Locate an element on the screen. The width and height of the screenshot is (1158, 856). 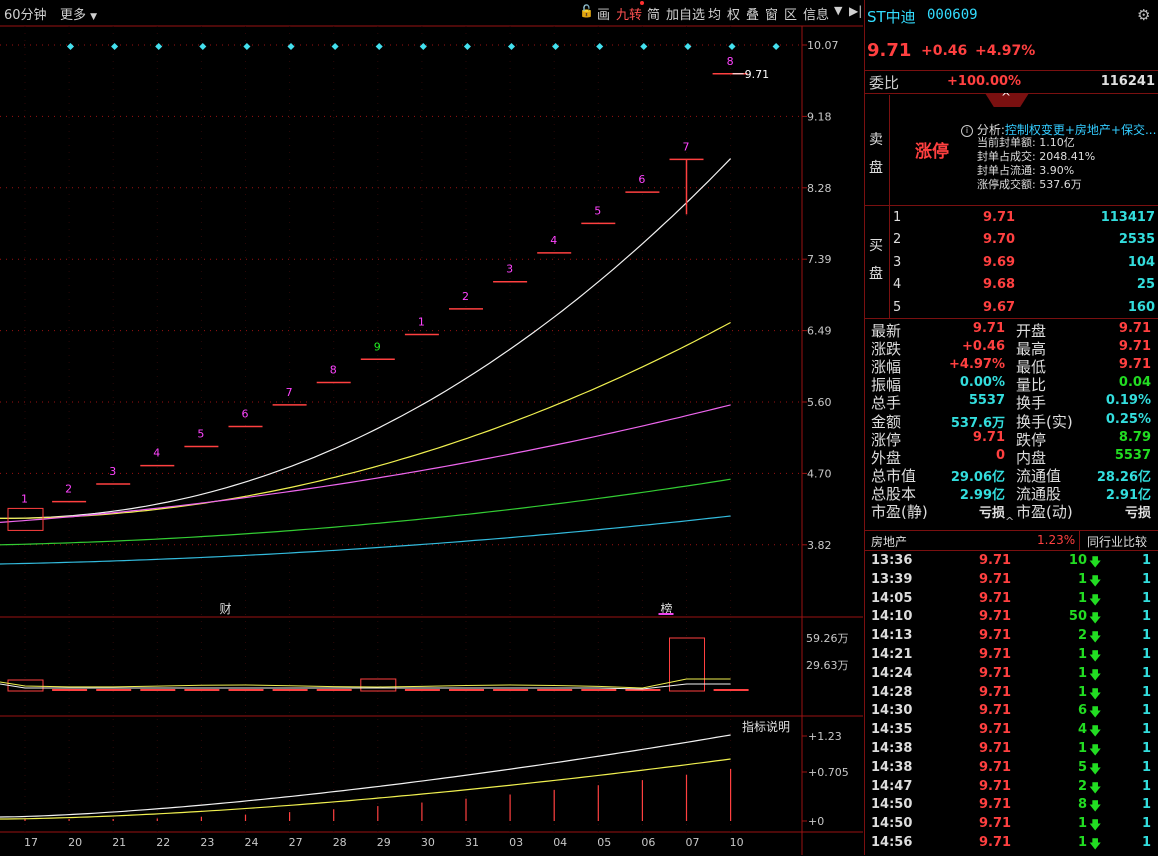
quote-row: 最新 9.71 开盘 9.71 is located at coordinates (1011, 330).